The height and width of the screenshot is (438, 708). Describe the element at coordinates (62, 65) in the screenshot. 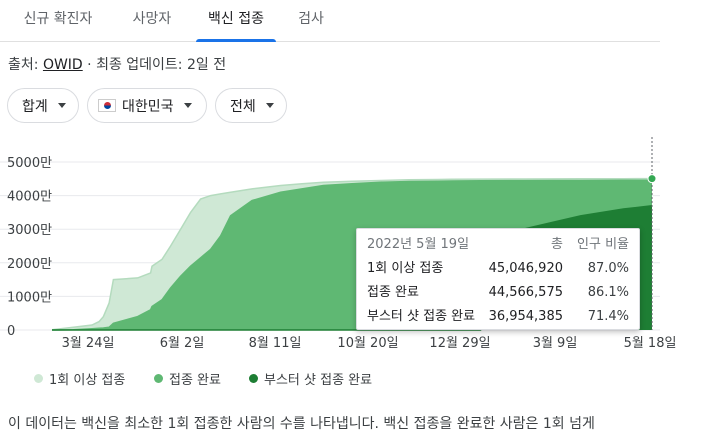

I see `source-link: OWID` at that location.